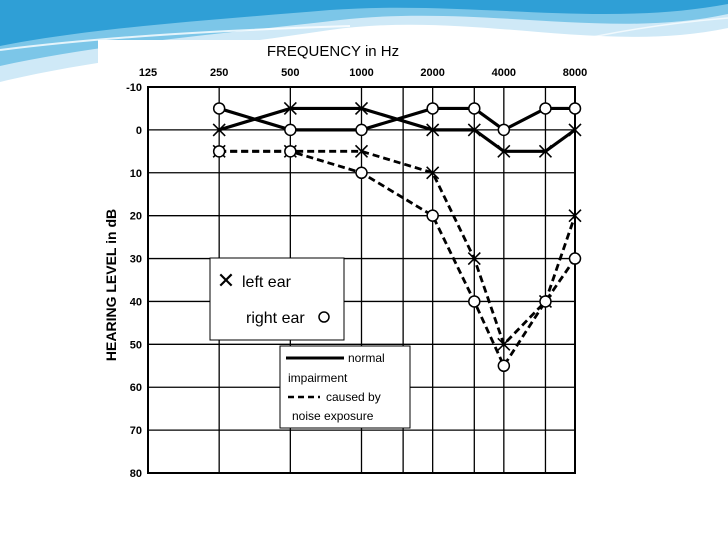 The height and width of the screenshot is (546, 728). I want to click on series-normal-left-ear, so click(397, 129).